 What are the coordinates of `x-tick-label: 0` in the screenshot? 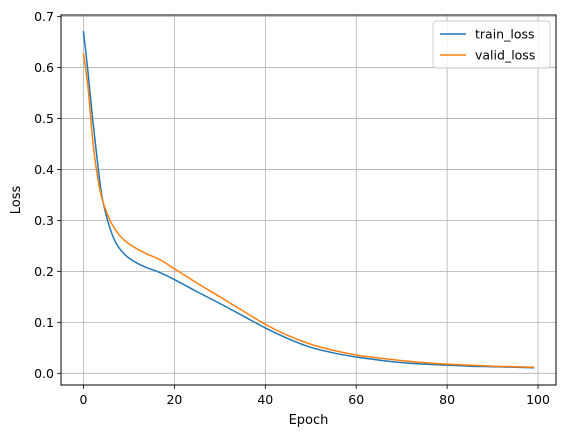 It's located at (84, 399).